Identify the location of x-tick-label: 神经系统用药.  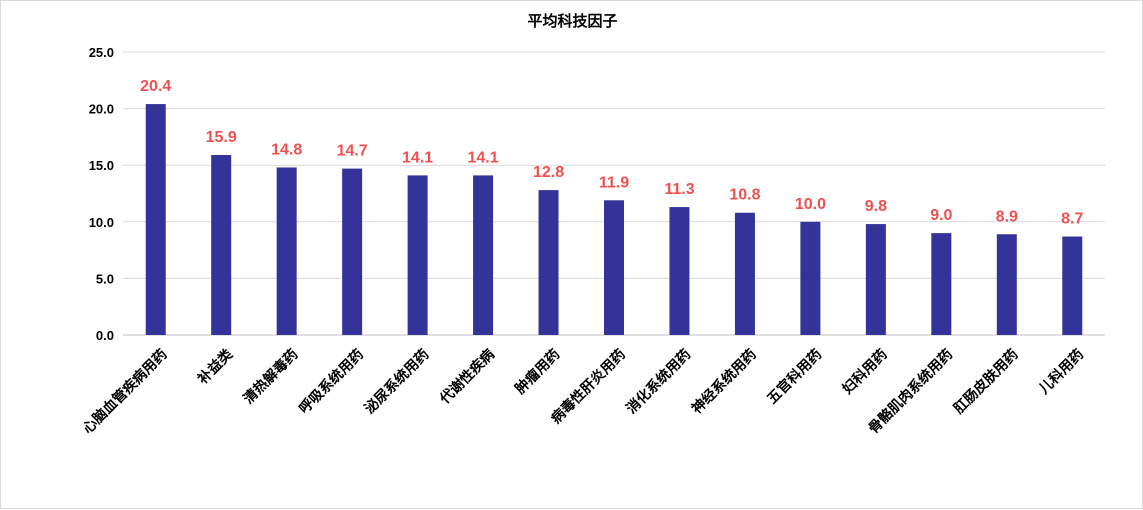
(723, 381).